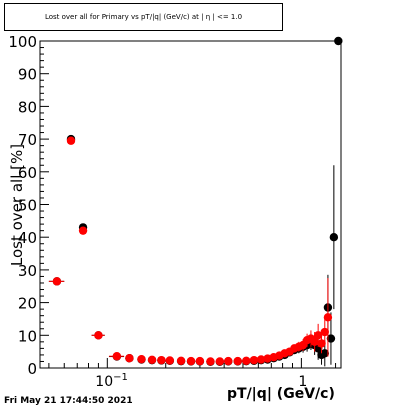 The width and height of the screenshot is (400, 410). I want to click on y-tick-label: 40, so click(27, 238).